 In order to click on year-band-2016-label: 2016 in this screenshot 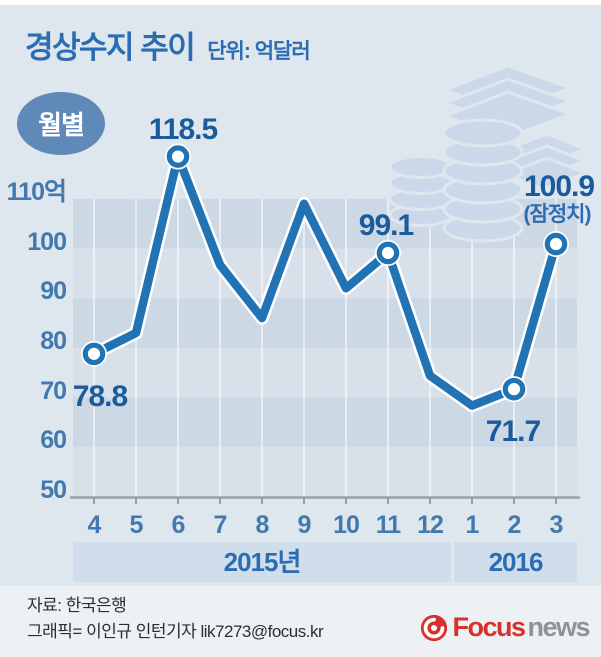, I will do `click(516, 562)`.